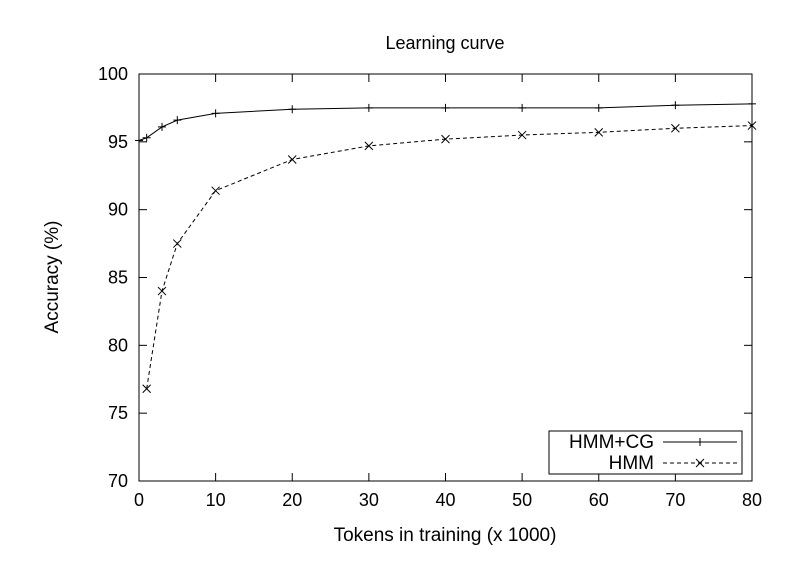 Image resolution: width=811 pixels, height=578 pixels. I want to click on x-tick-label: 10, so click(216, 500).